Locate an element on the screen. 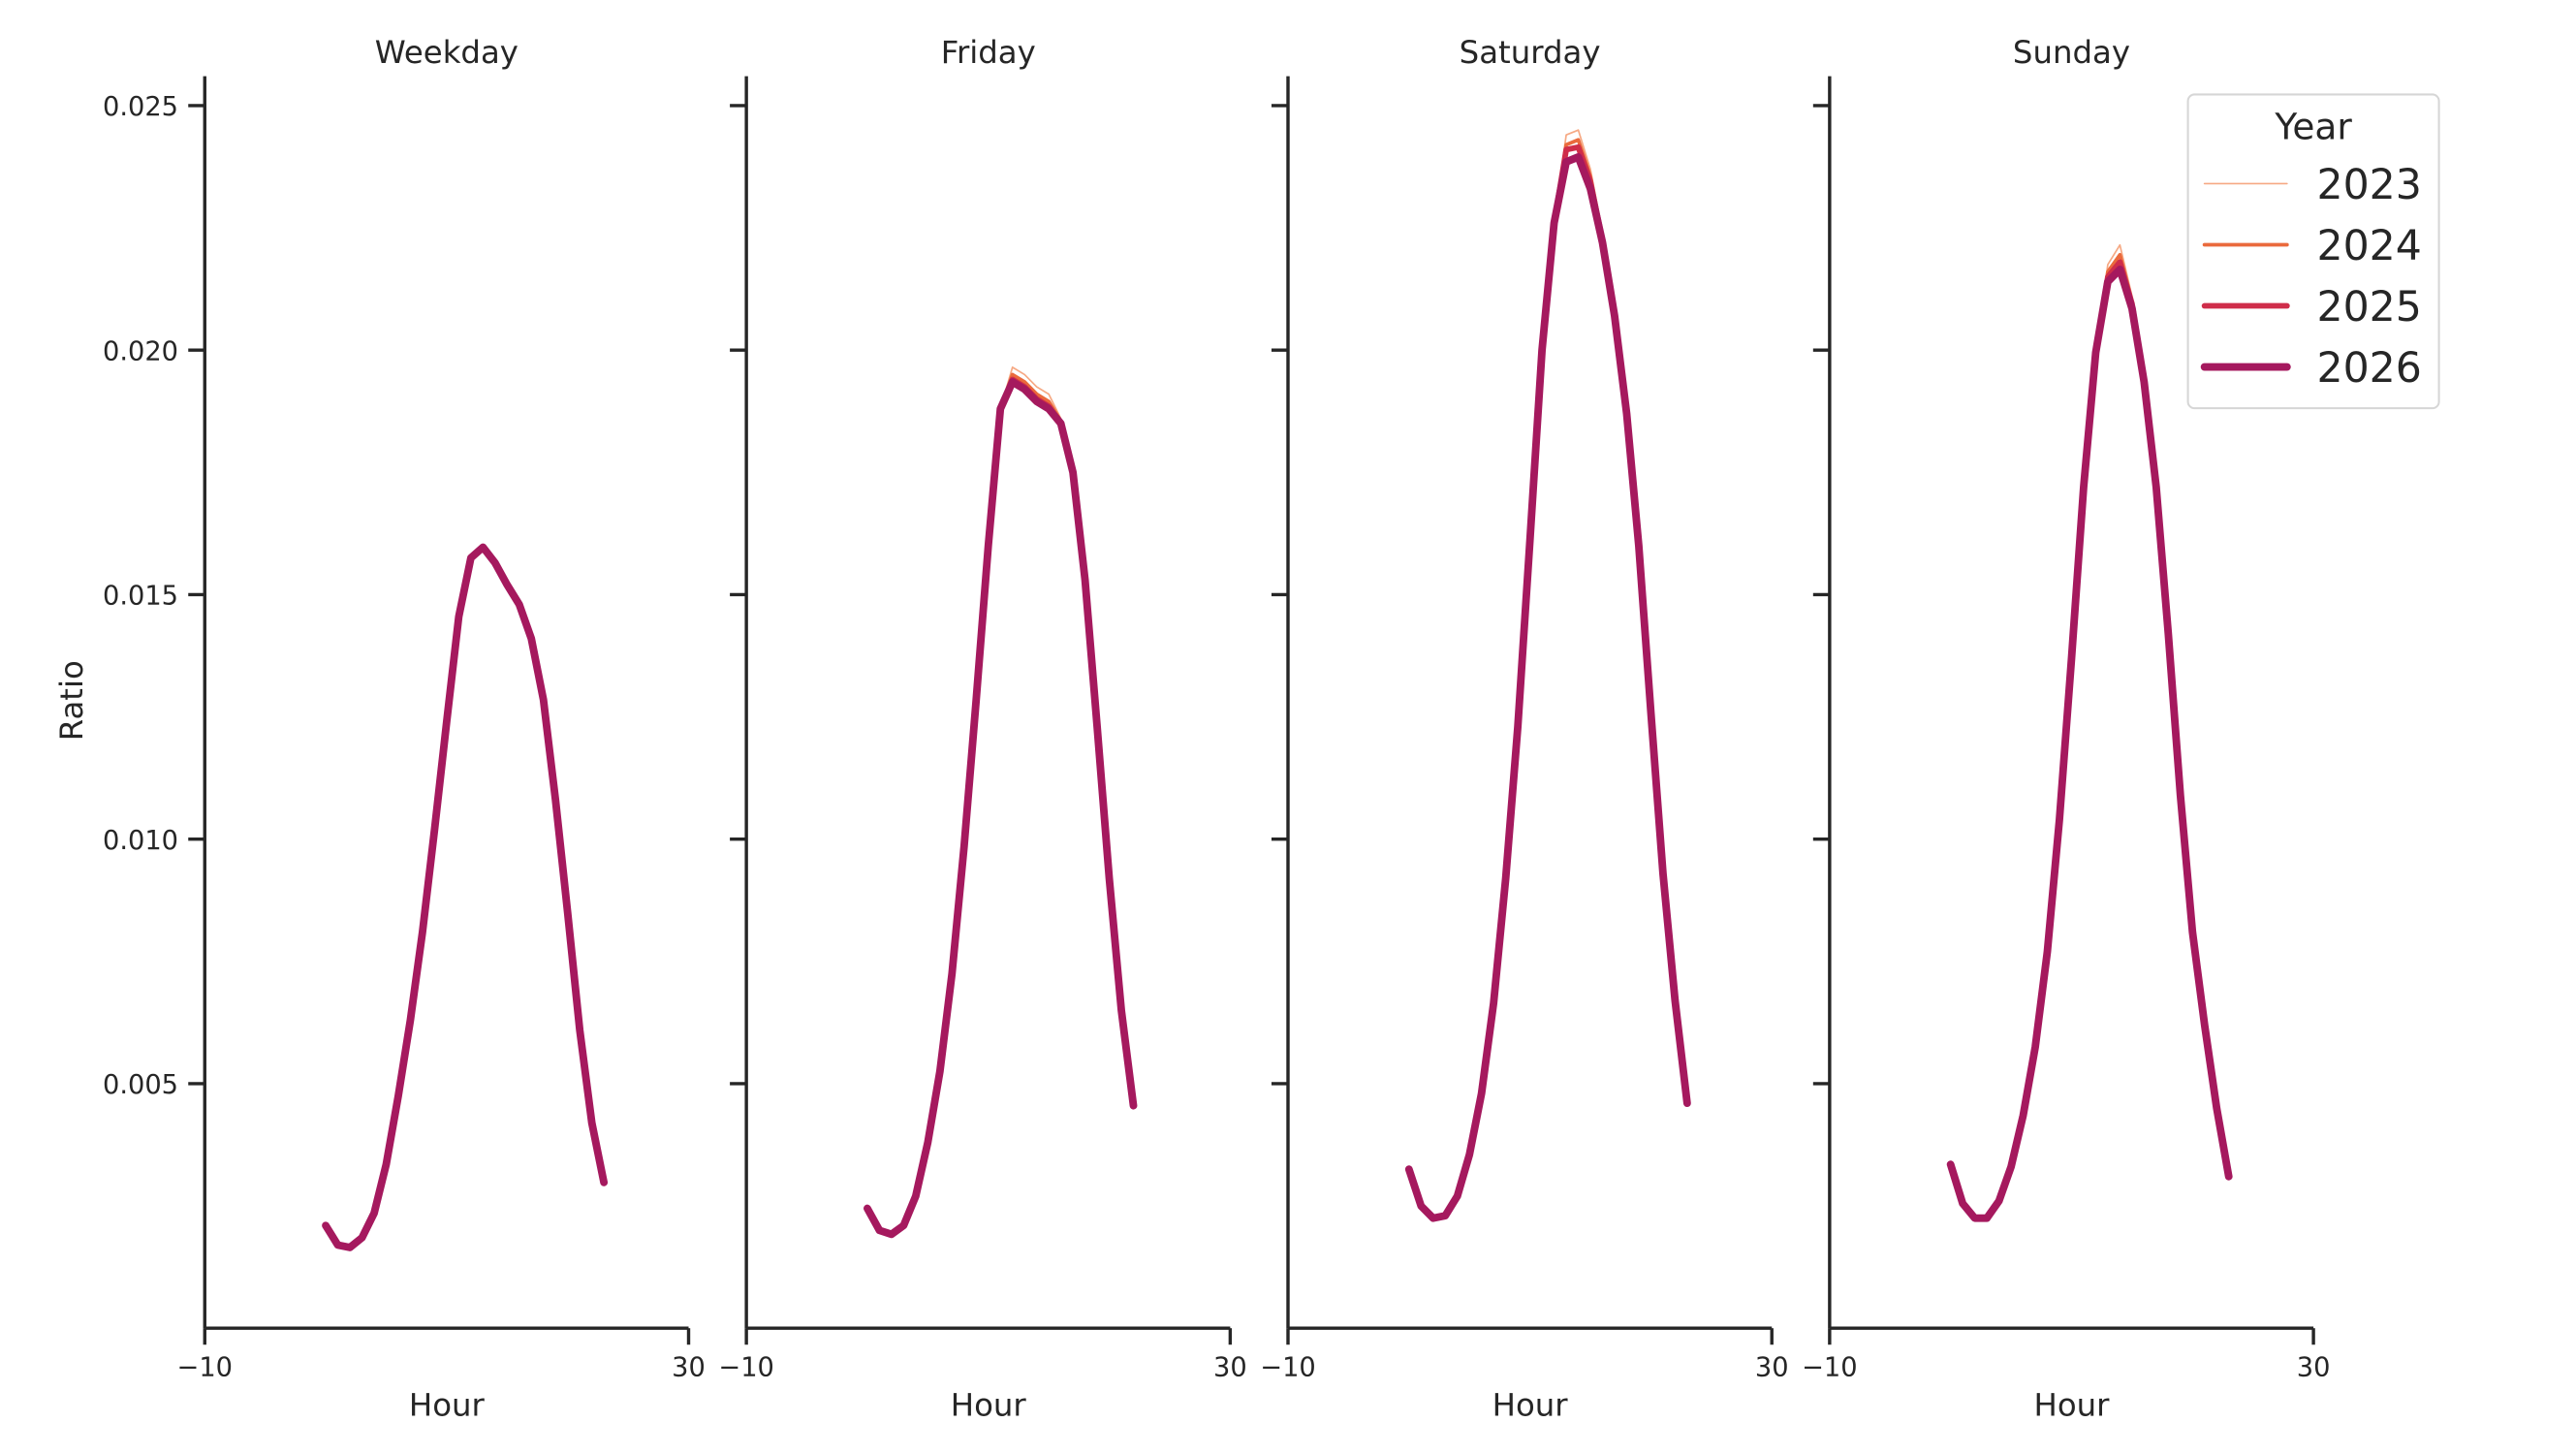 Image resolution: width=2576 pixels, height=1454 pixels. y-axis-label: Ratio is located at coordinates (71, 700).